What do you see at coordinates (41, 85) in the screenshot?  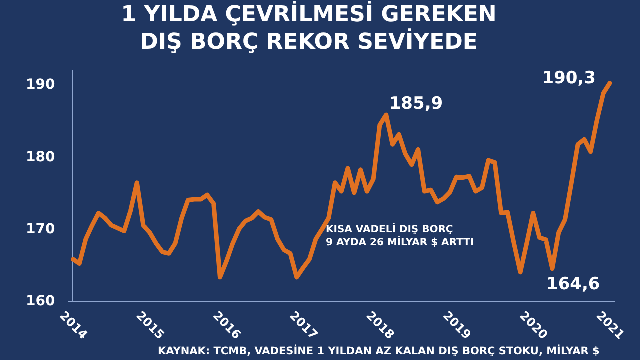 I see `y-tick-label: 190` at bounding box center [41, 85].